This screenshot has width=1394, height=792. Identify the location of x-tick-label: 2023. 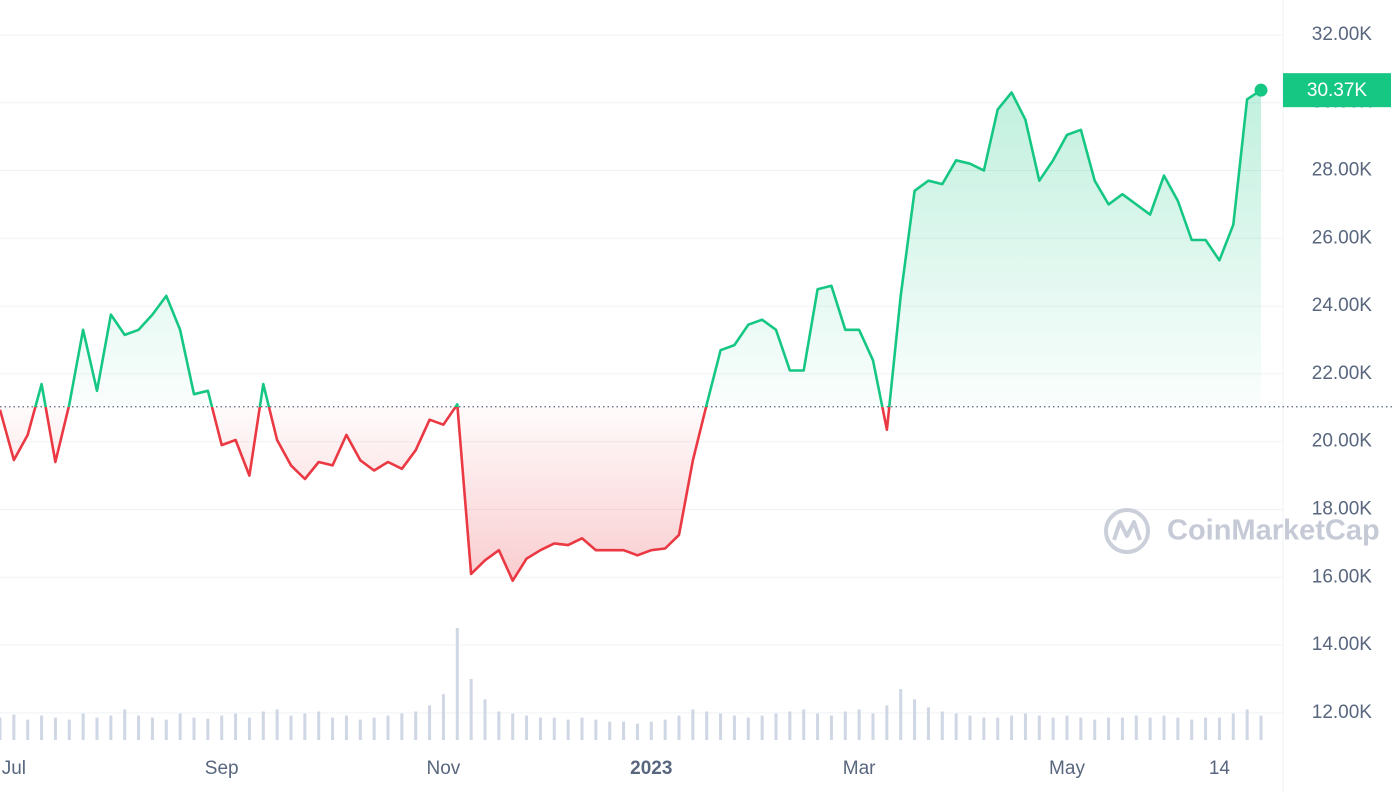
(651, 768).